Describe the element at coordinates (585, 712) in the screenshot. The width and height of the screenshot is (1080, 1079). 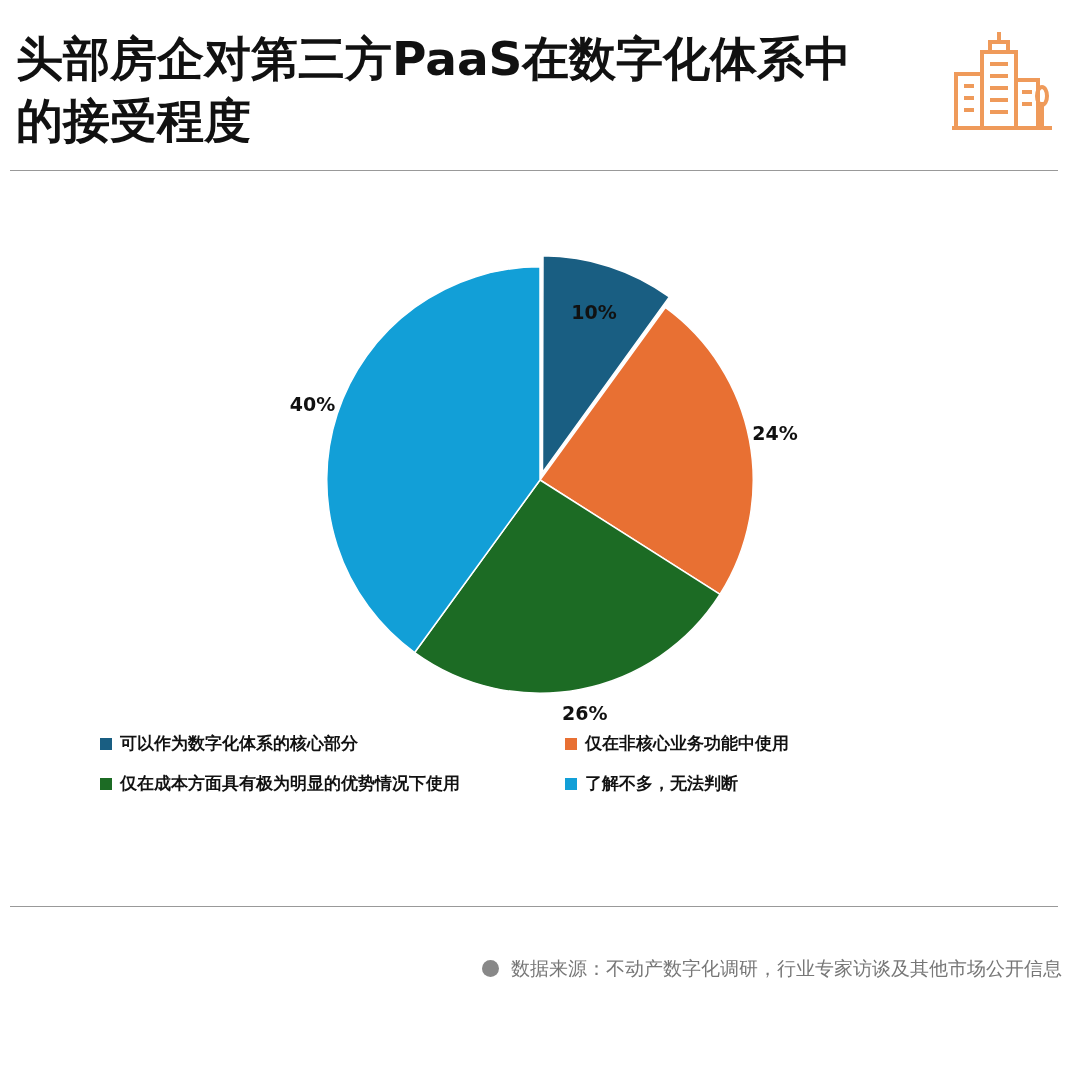
I see `data-label: 26%` at that location.